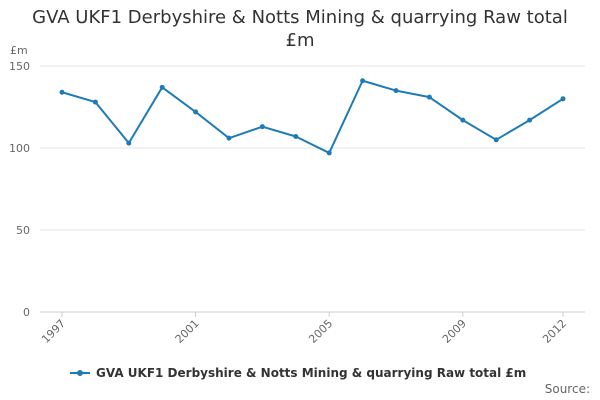  What do you see at coordinates (23, 230) in the screenshot?
I see `y-tick-label: 50` at bounding box center [23, 230].